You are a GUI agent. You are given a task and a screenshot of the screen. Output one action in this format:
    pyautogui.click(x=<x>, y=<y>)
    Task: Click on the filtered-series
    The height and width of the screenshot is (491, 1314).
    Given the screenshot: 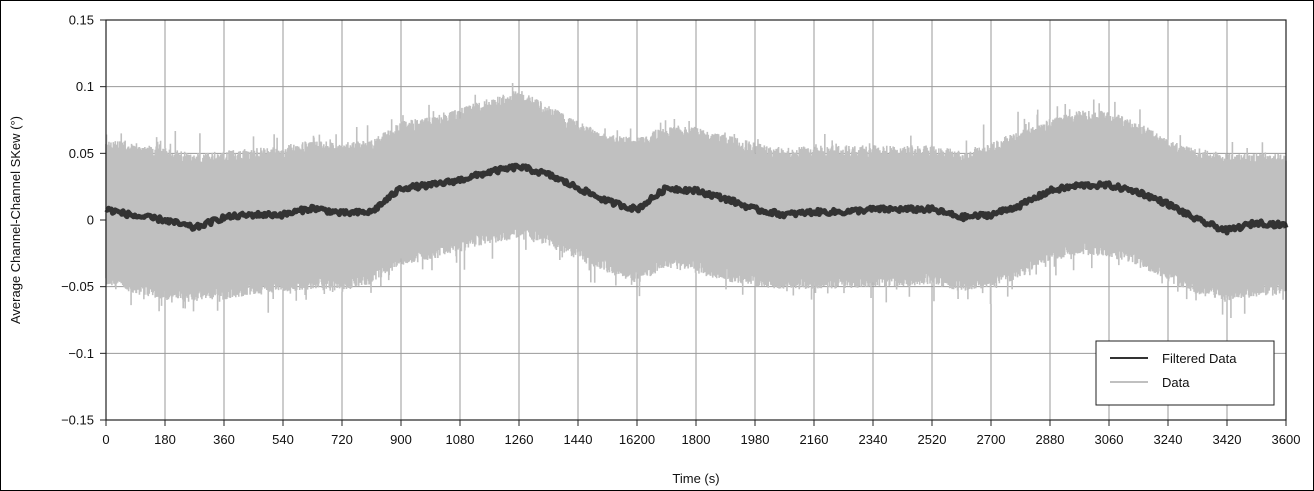 What is the action you would take?
    pyautogui.click(x=696, y=199)
    